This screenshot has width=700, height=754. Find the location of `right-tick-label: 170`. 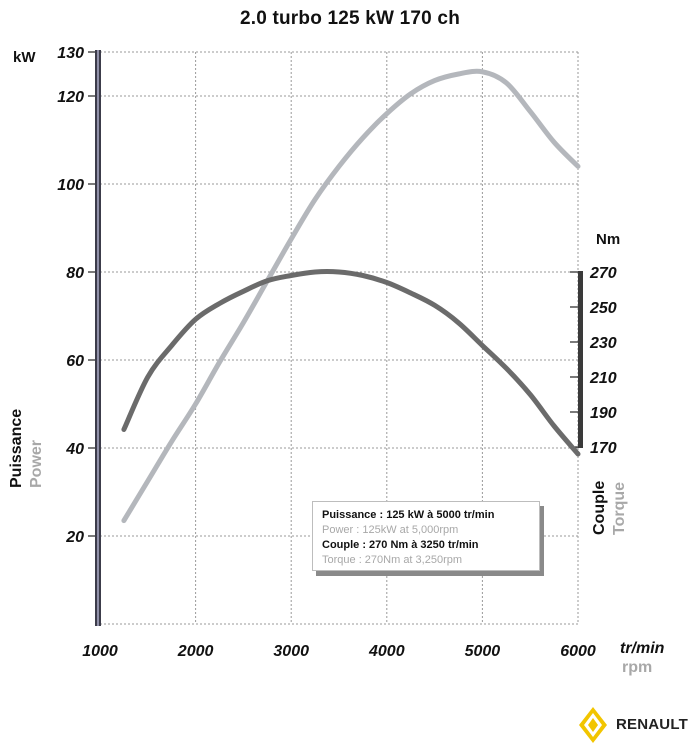

right-tick-label: 170 is located at coordinates (603, 448).